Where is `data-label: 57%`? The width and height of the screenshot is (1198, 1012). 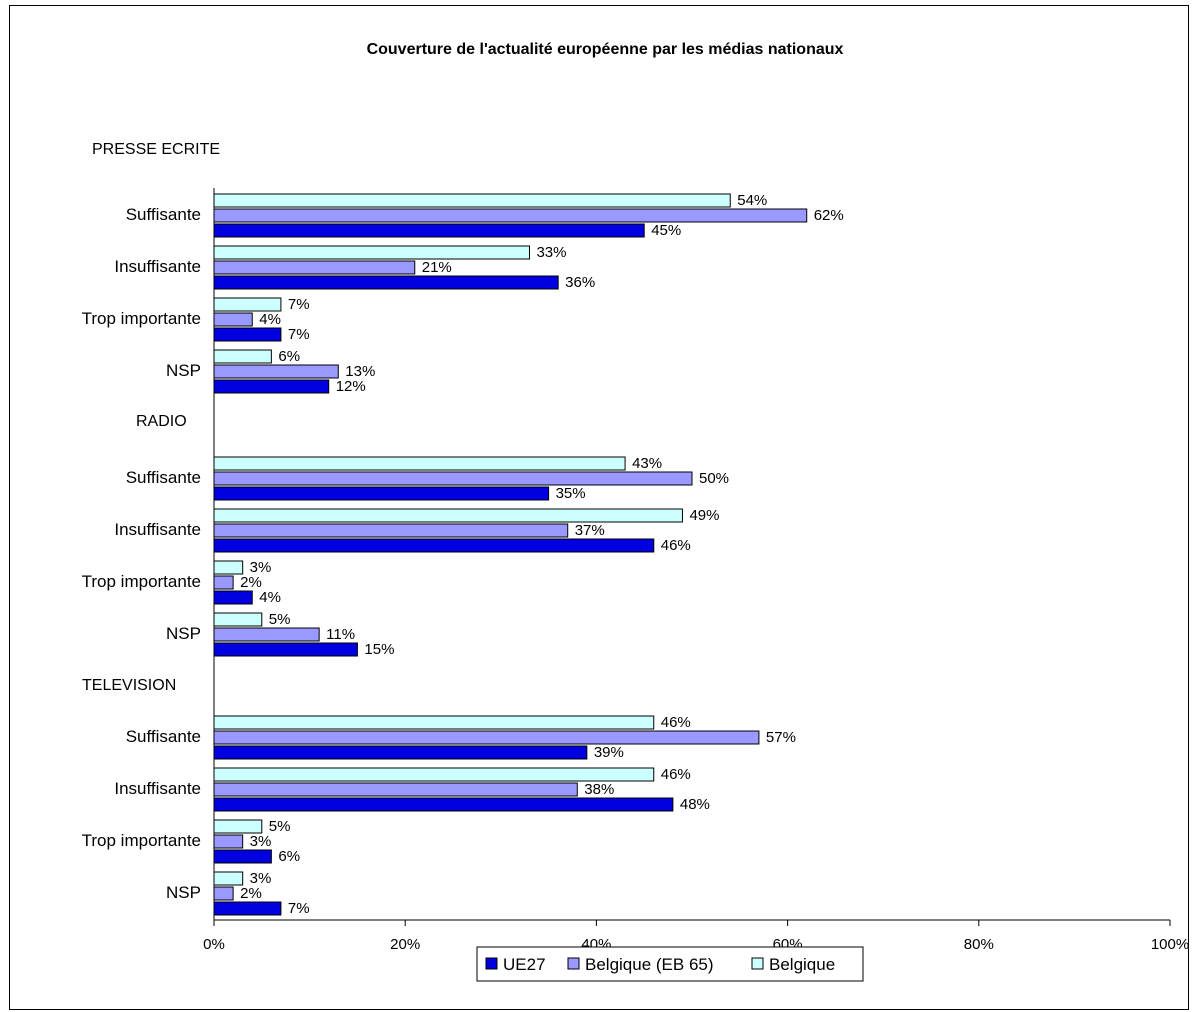 data-label: 57% is located at coordinates (781, 737).